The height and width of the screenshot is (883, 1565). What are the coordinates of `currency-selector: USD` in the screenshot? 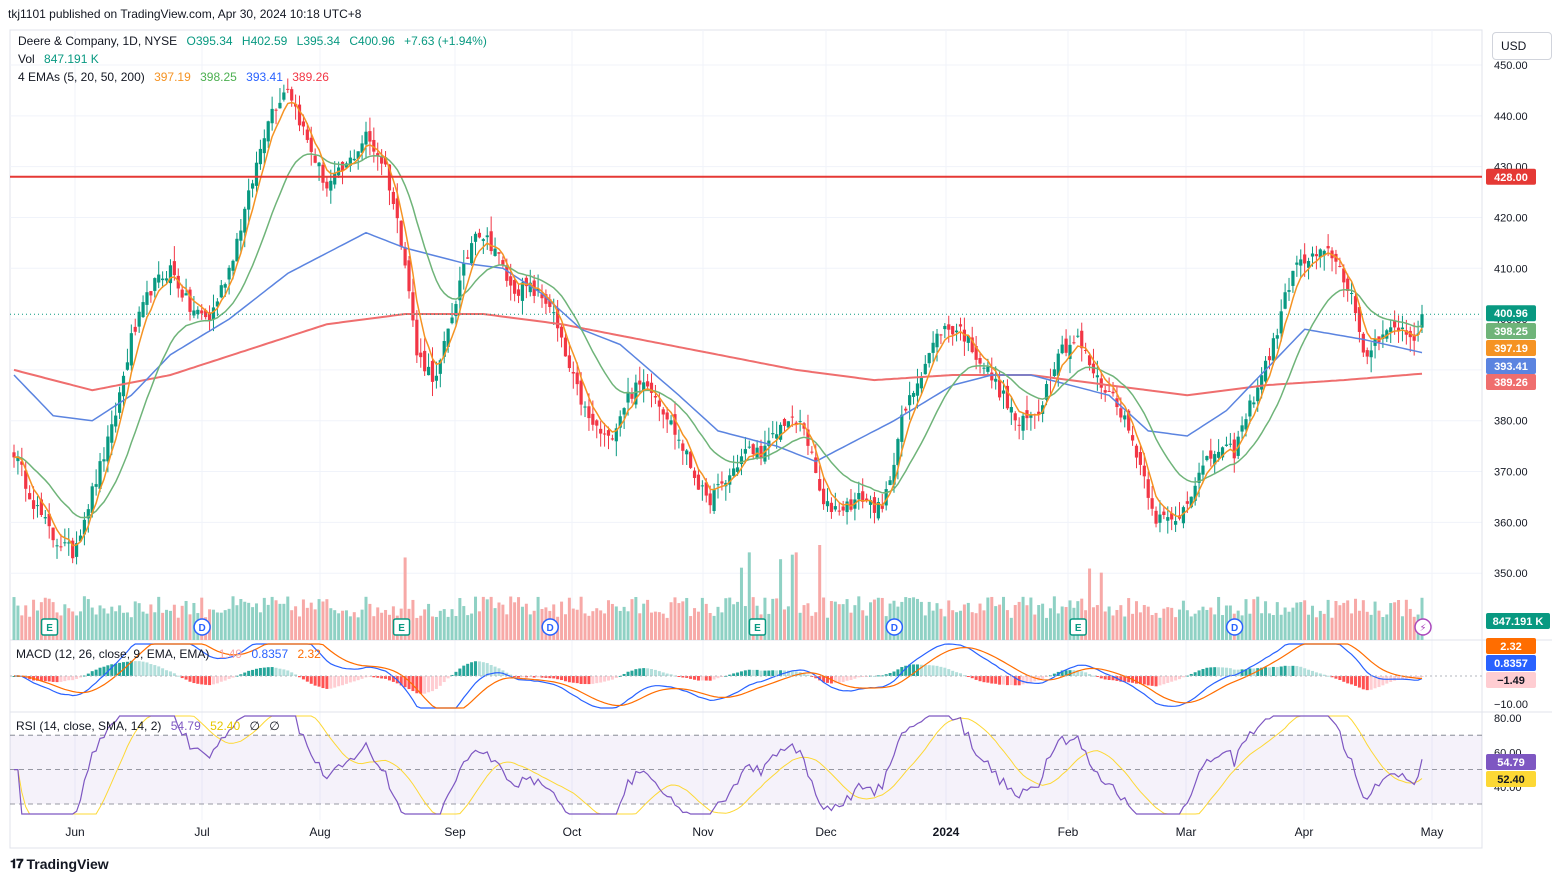 It's located at (1522, 46).